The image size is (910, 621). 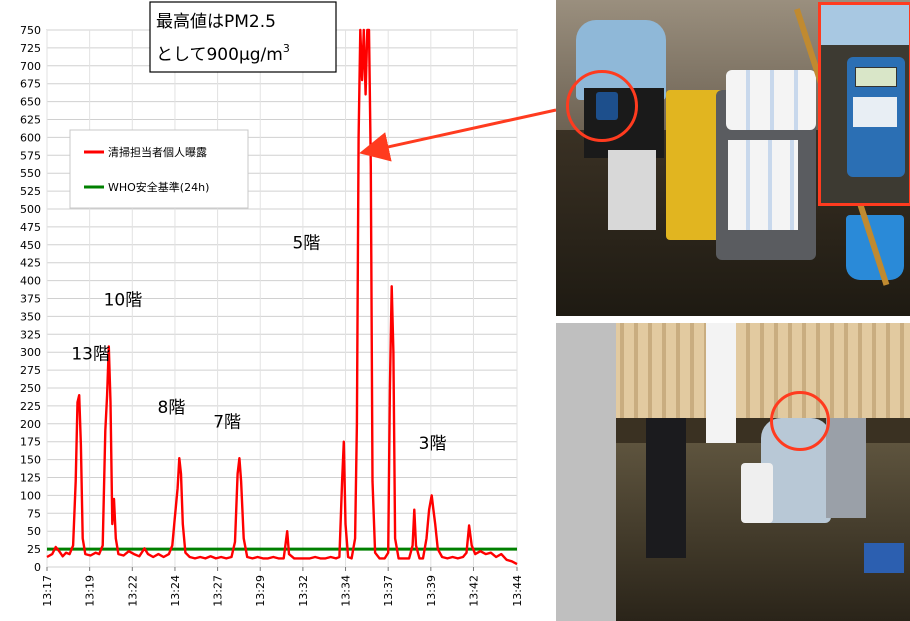 I want to click on y-tick-label: 600, so click(x=30, y=137).